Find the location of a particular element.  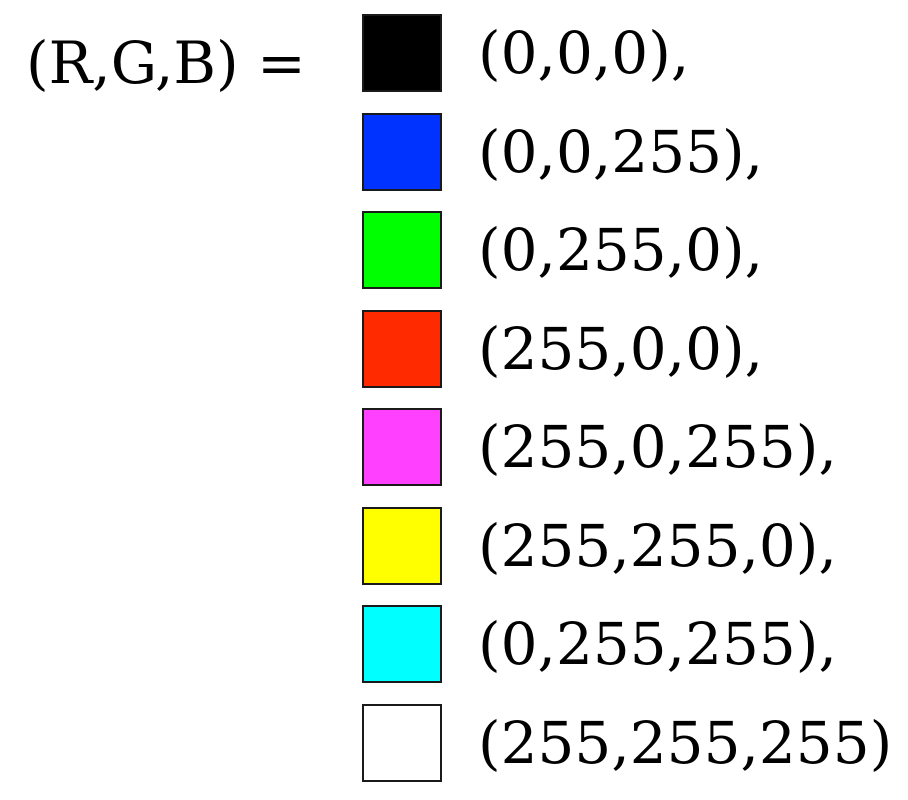

swatch-row-green: (0,255,0), is located at coordinates (632, 250).